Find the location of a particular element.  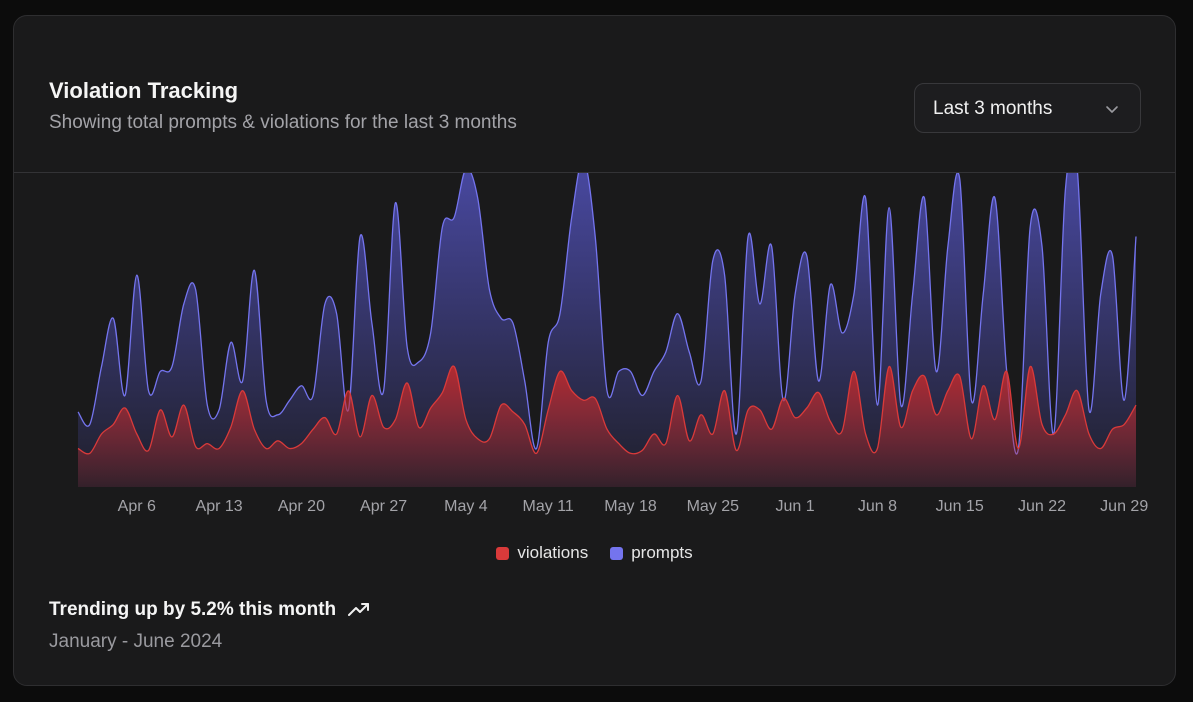

x-tick-label: Apr 27 is located at coordinates (383, 506).